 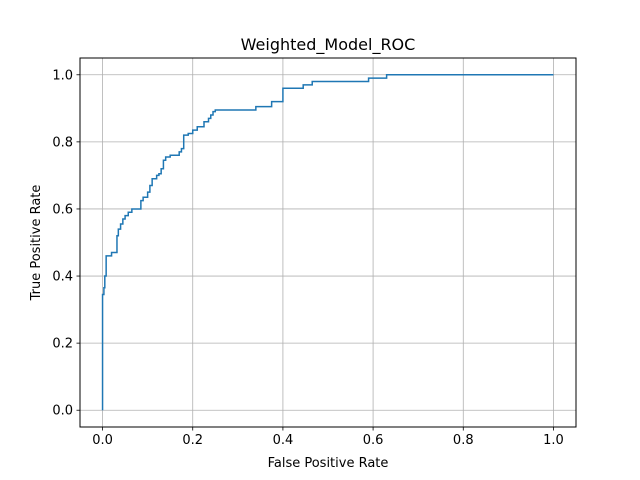 I want to click on x-tick-label: 0.6, so click(x=373, y=440).